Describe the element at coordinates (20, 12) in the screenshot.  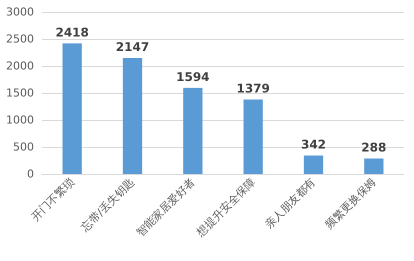
I see `y-tick-label: 3000` at that location.